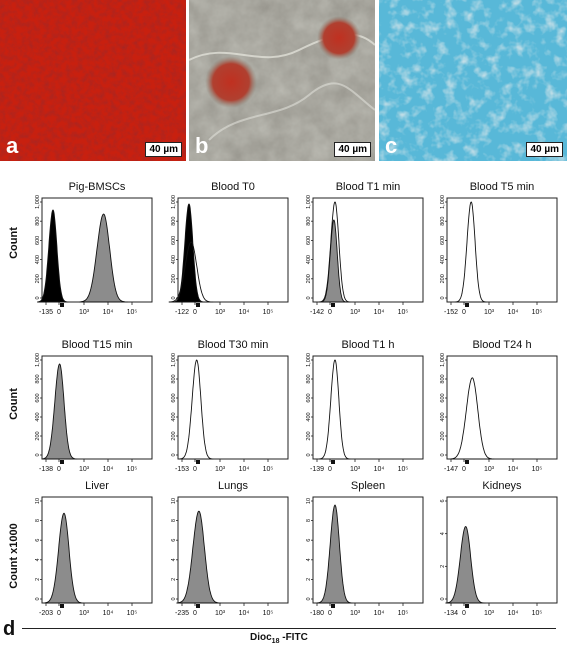 The height and width of the screenshot is (648, 567). I want to click on panel-title: Blood T24 h, so click(501, 345).